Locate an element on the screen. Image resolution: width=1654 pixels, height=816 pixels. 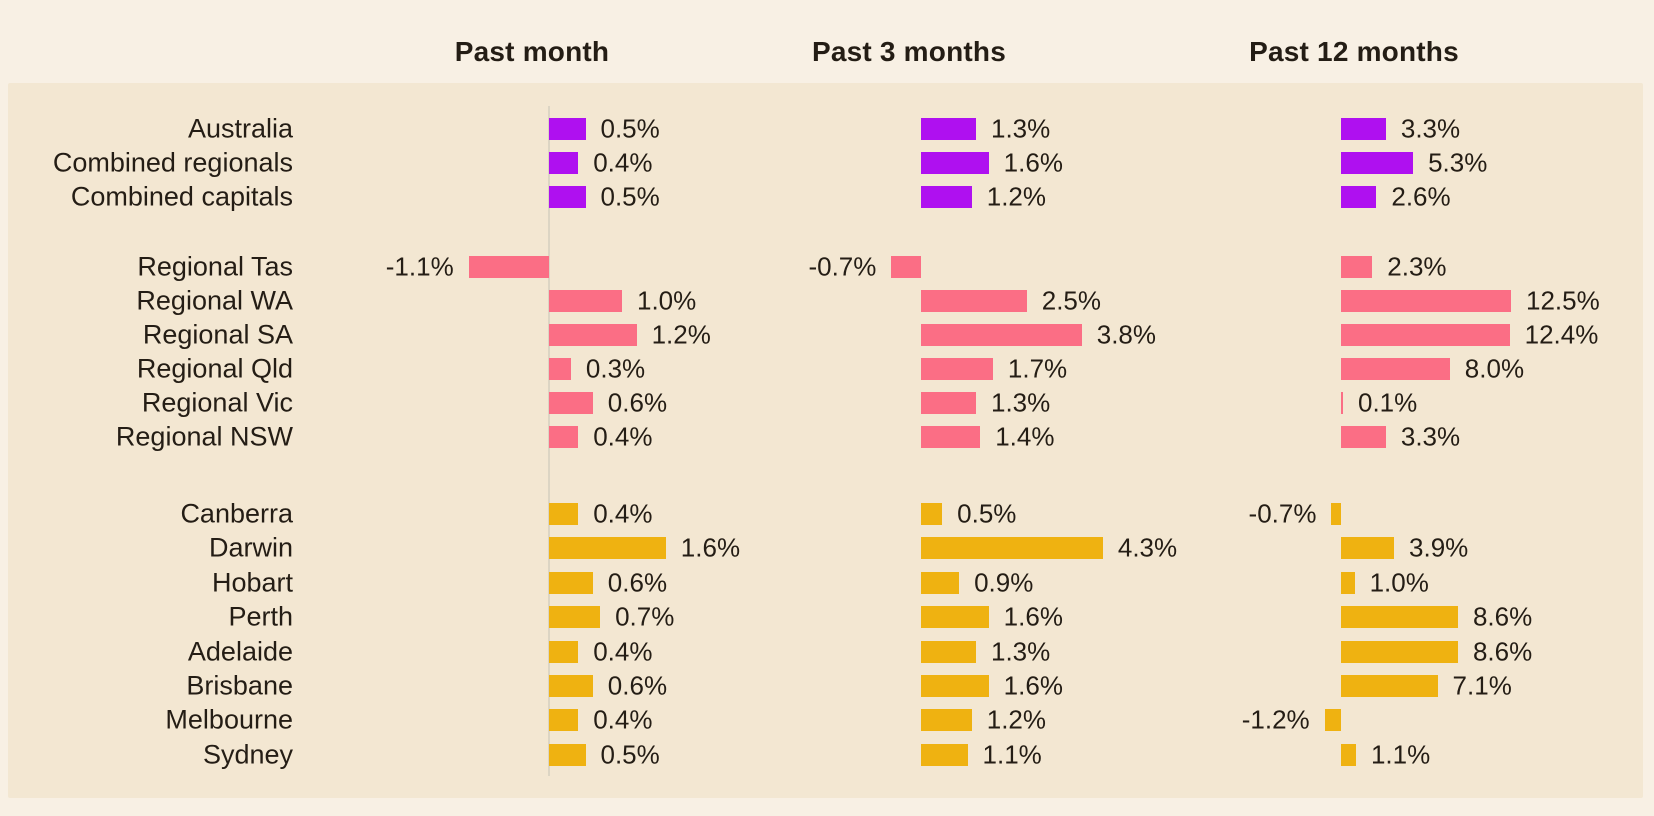
value-label-canberra-col2: -0.7% is located at coordinates (1282, 513).